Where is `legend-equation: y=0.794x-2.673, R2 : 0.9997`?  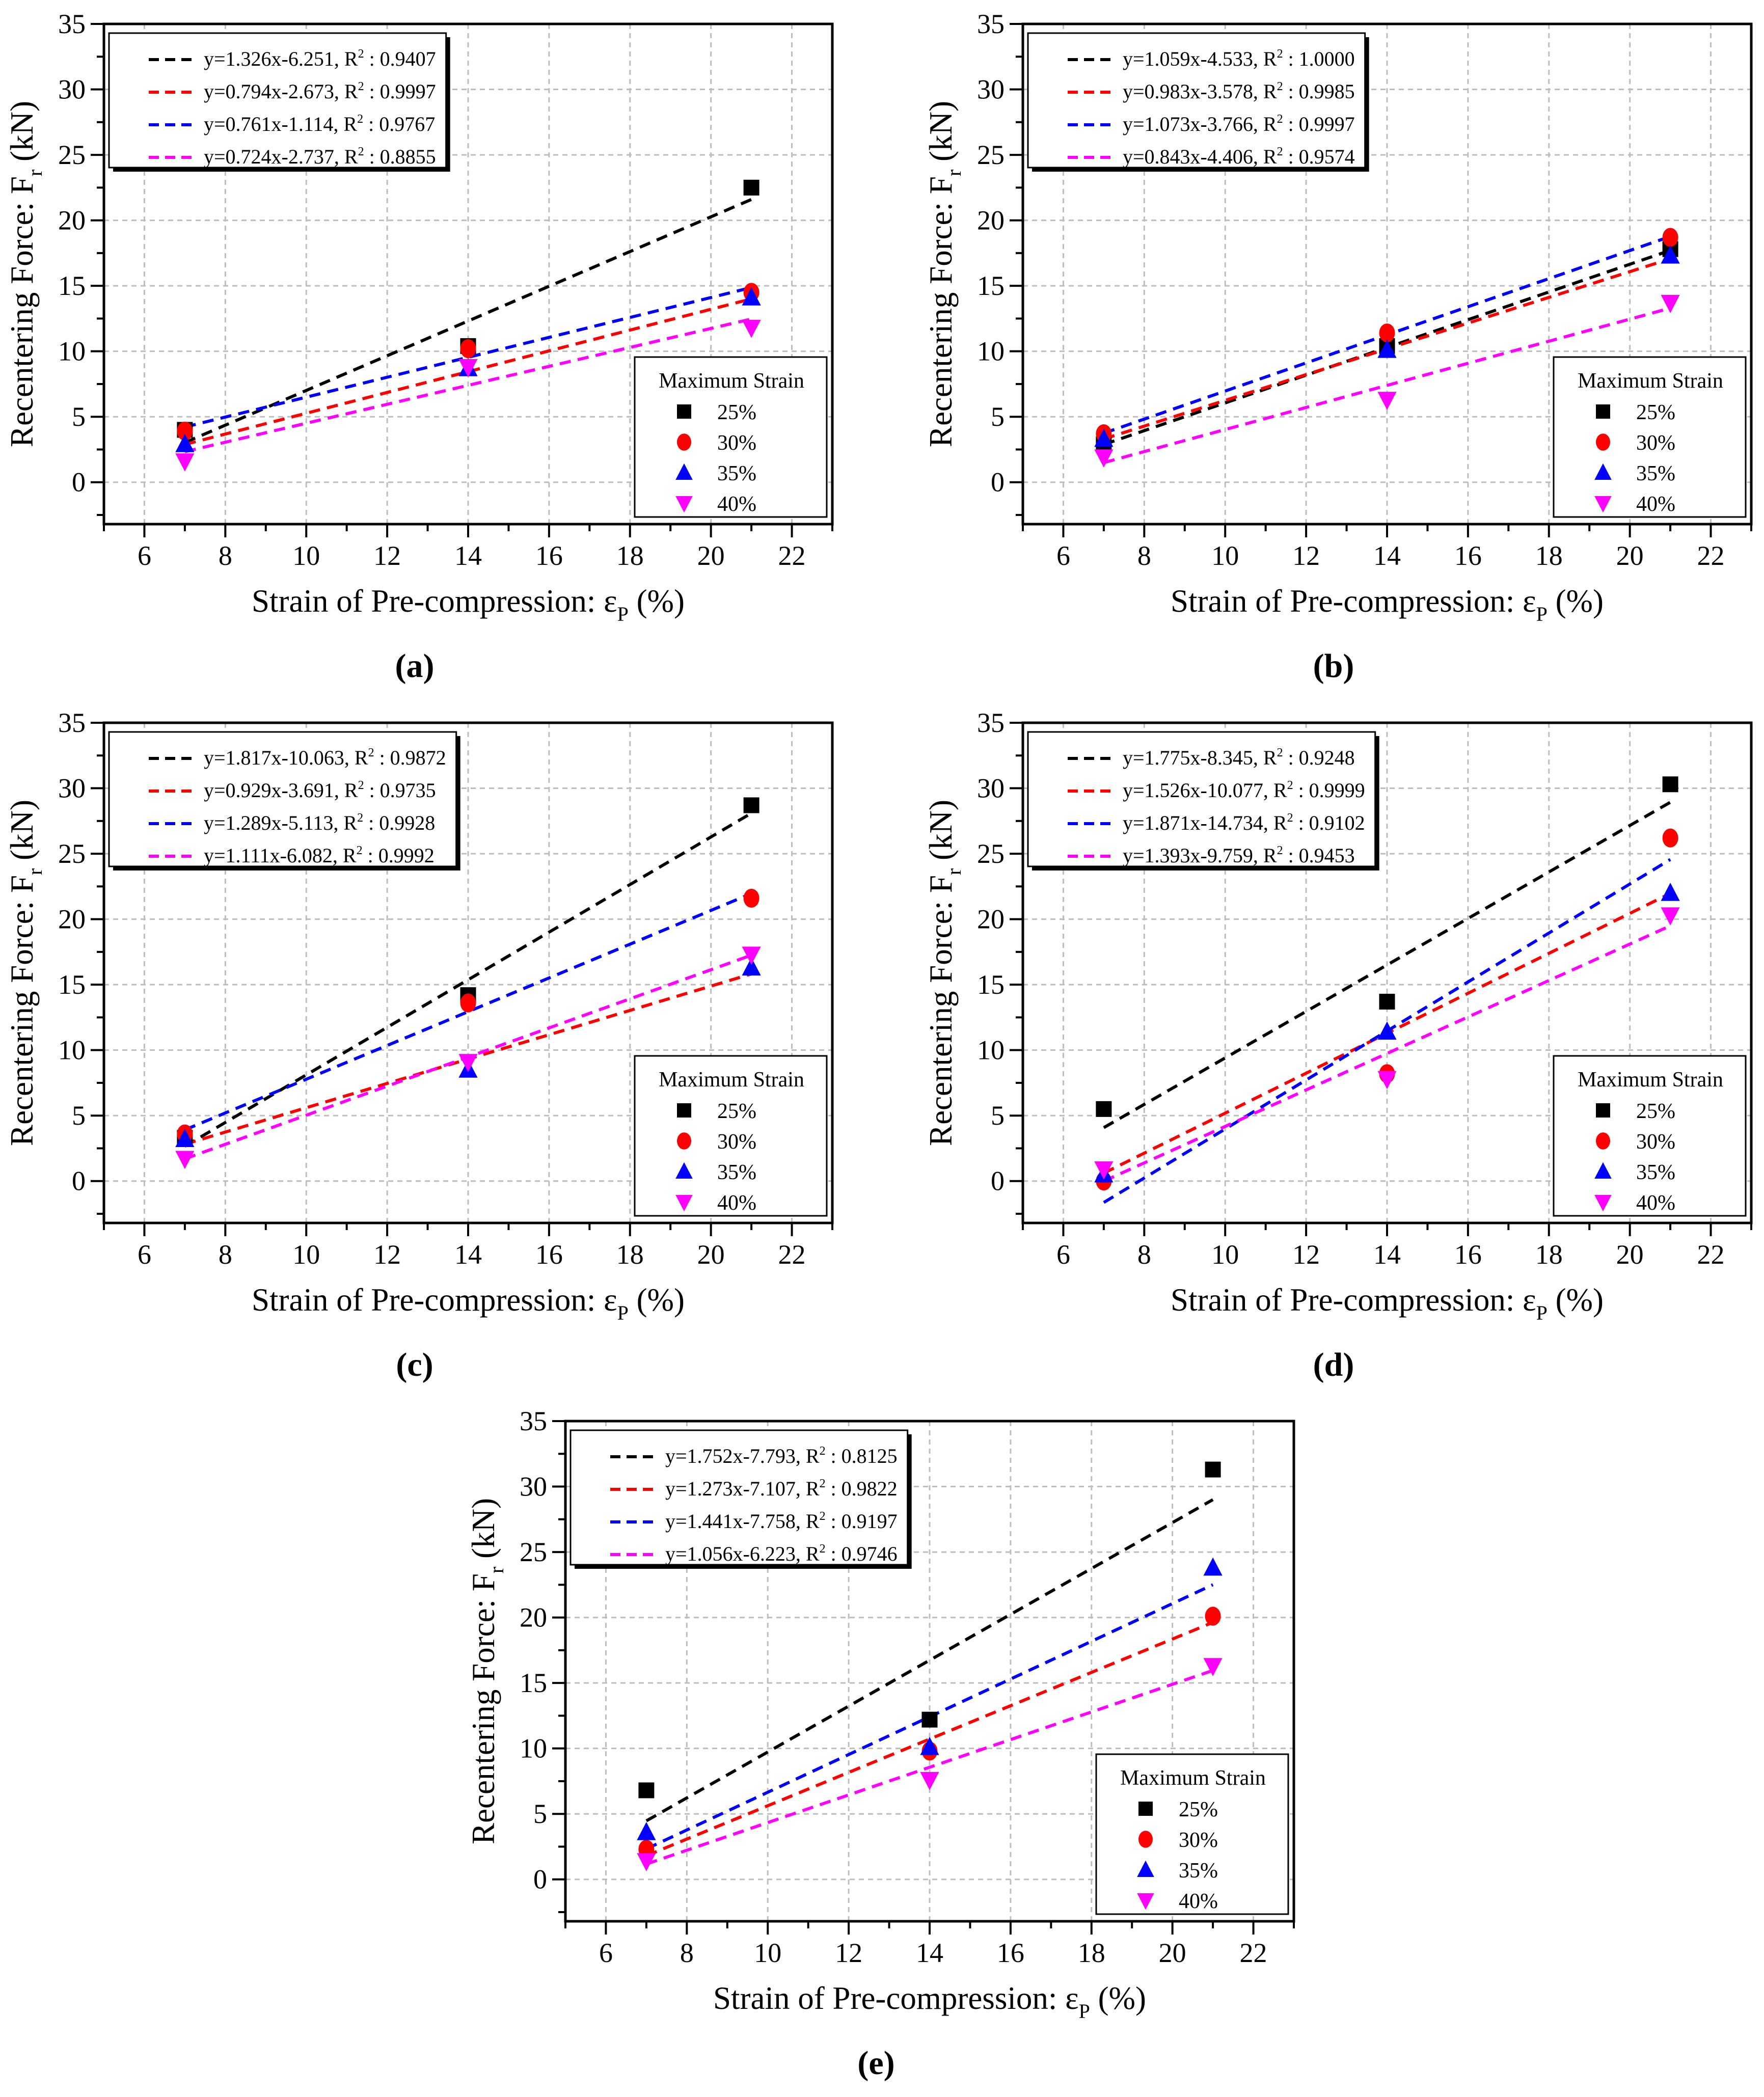
legend-equation: y=0.794x-2.673, R2 : 0.9997 is located at coordinates (320, 92).